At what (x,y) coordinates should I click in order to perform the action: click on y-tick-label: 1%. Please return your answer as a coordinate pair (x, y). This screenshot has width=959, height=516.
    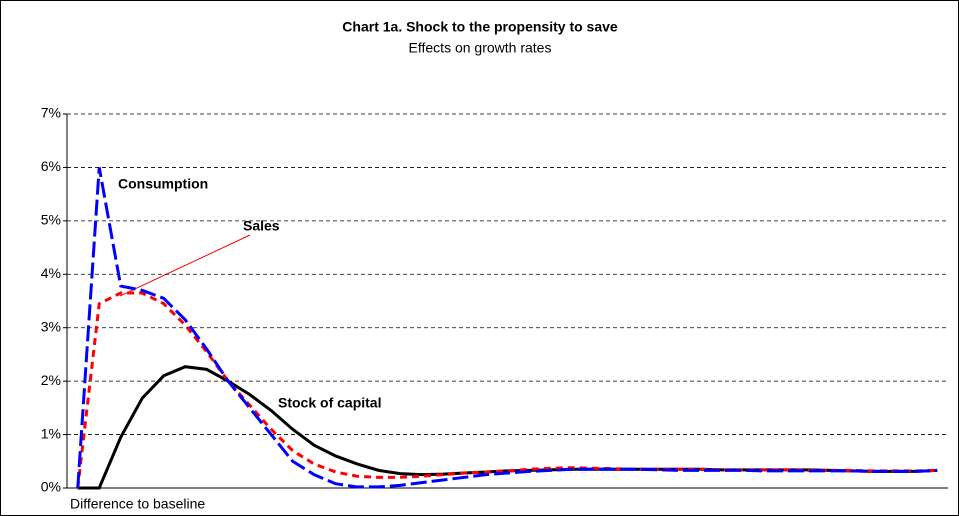
    Looking at the image, I should click on (51, 433).